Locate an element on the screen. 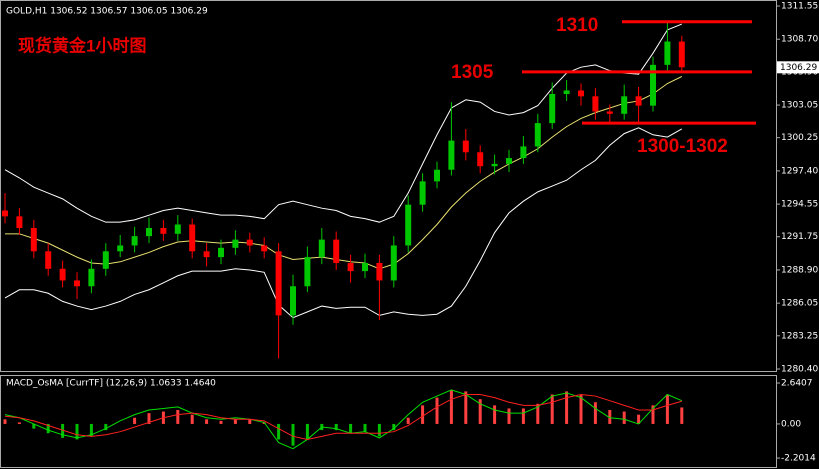 Image resolution: width=819 pixels, height=469 pixels. y-tick-label: 1297.40 is located at coordinates (799, 171).